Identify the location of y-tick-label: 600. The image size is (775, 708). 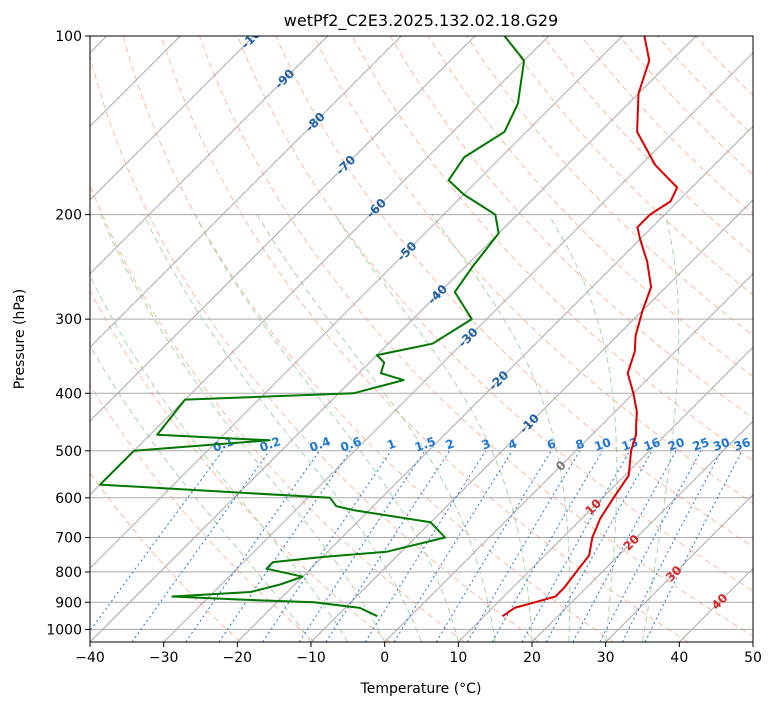
(68, 499).